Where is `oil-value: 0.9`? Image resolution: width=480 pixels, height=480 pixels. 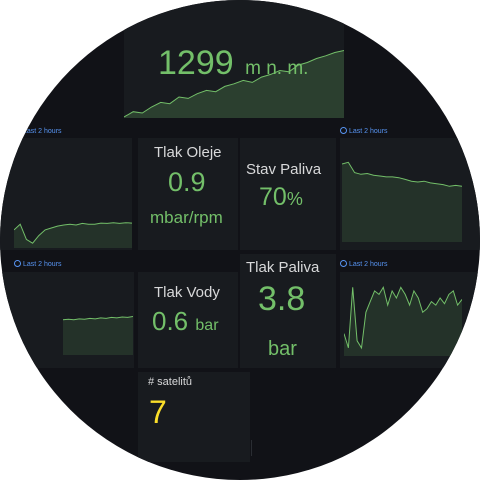 oil-value: 0.9 is located at coordinates (187, 182).